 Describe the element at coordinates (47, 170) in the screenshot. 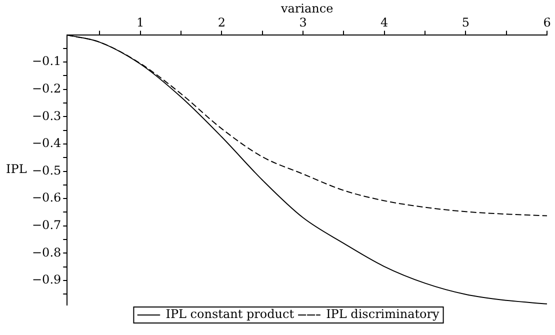

I see `y-tick-label: −0.5` at that location.